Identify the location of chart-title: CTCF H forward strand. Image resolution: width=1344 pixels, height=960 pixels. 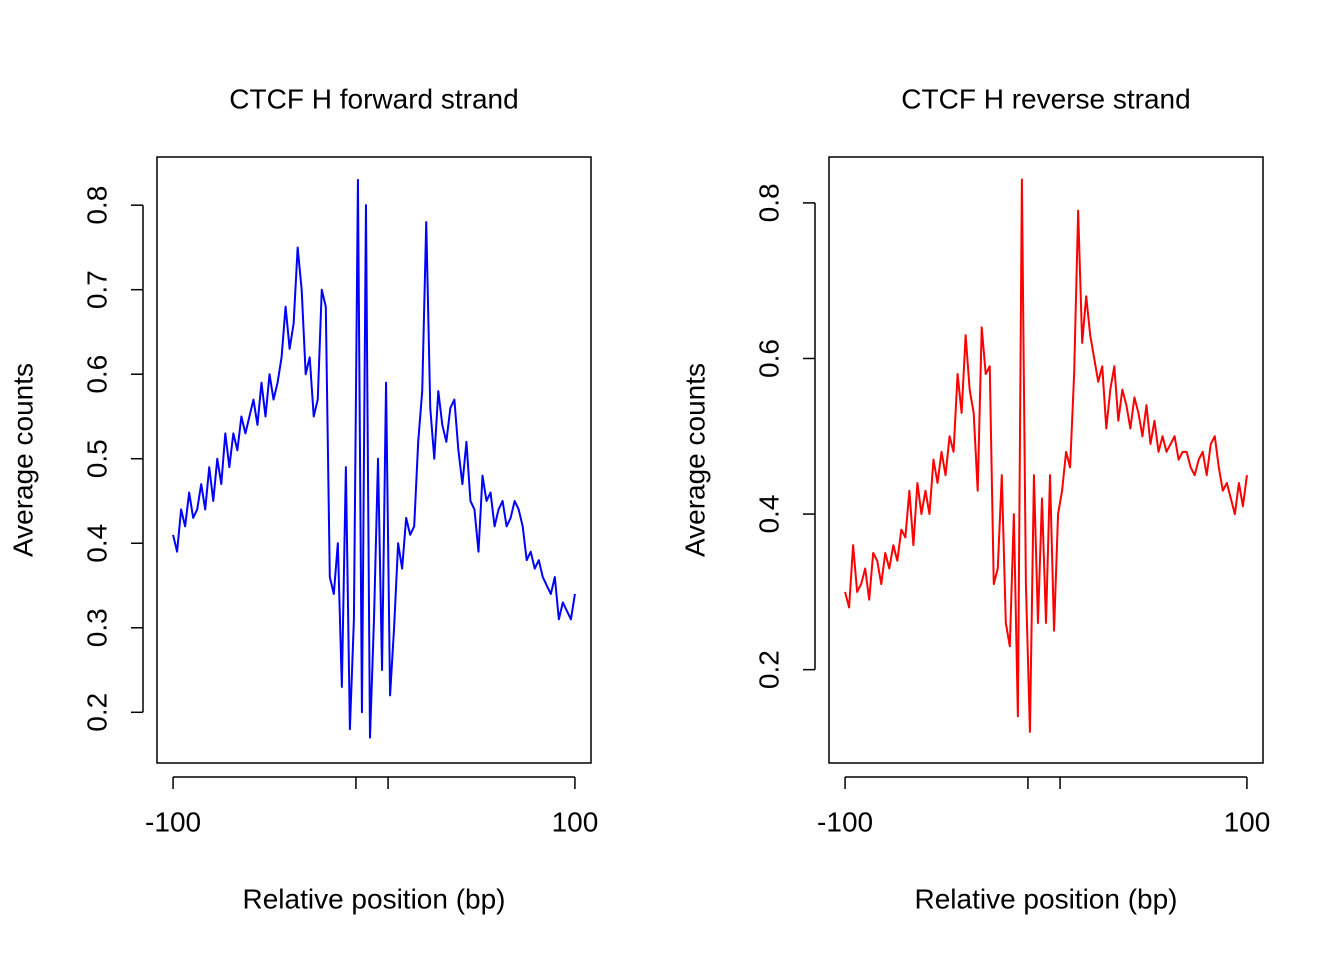
(373, 98).